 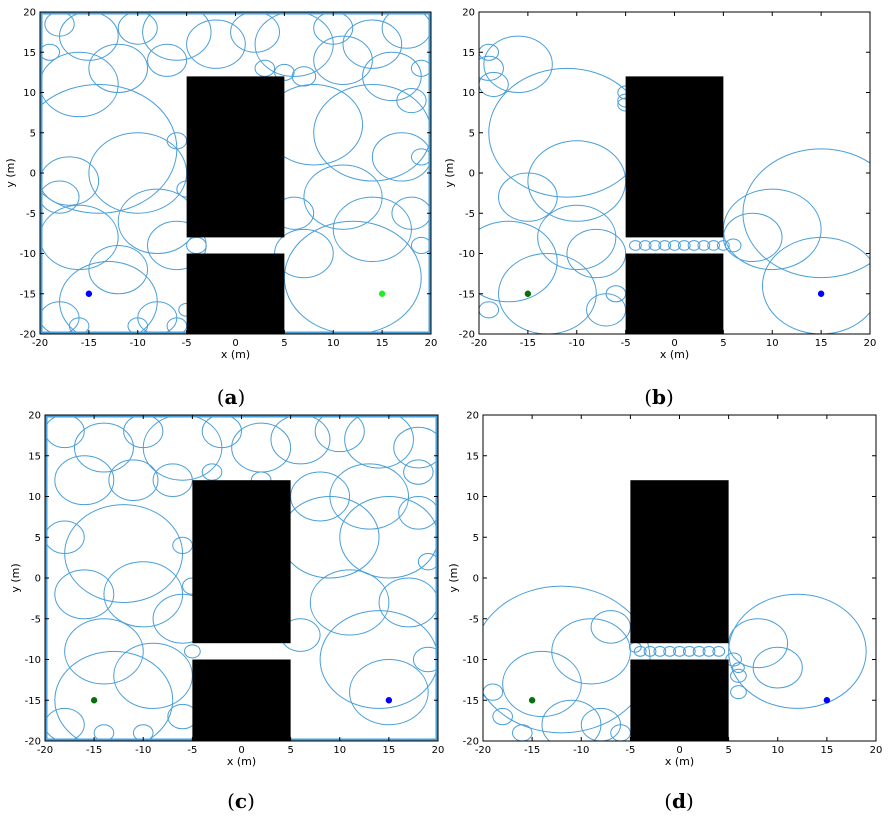 What do you see at coordinates (29, 53) in the screenshot?
I see `y-tick-label: 15` at bounding box center [29, 53].